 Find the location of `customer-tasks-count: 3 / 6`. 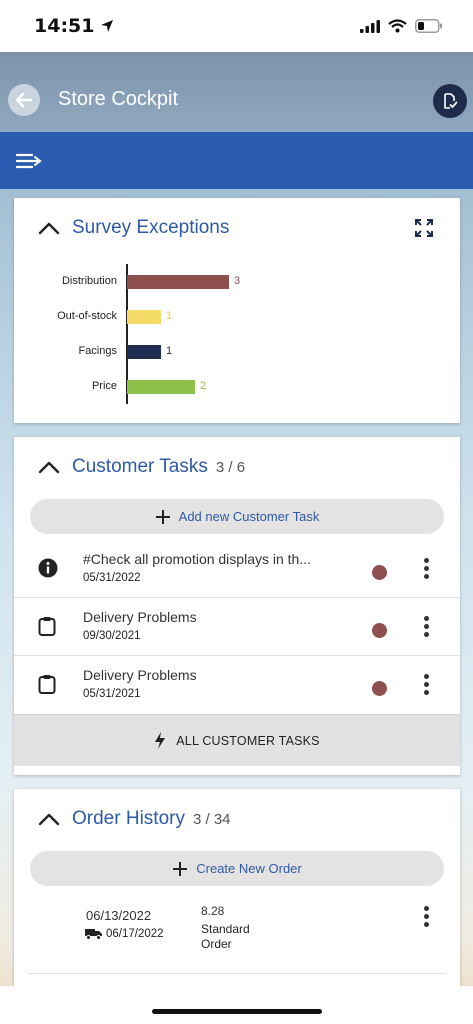

customer-tasks-count: 3 / 6 is located at coordinates (230, 467).